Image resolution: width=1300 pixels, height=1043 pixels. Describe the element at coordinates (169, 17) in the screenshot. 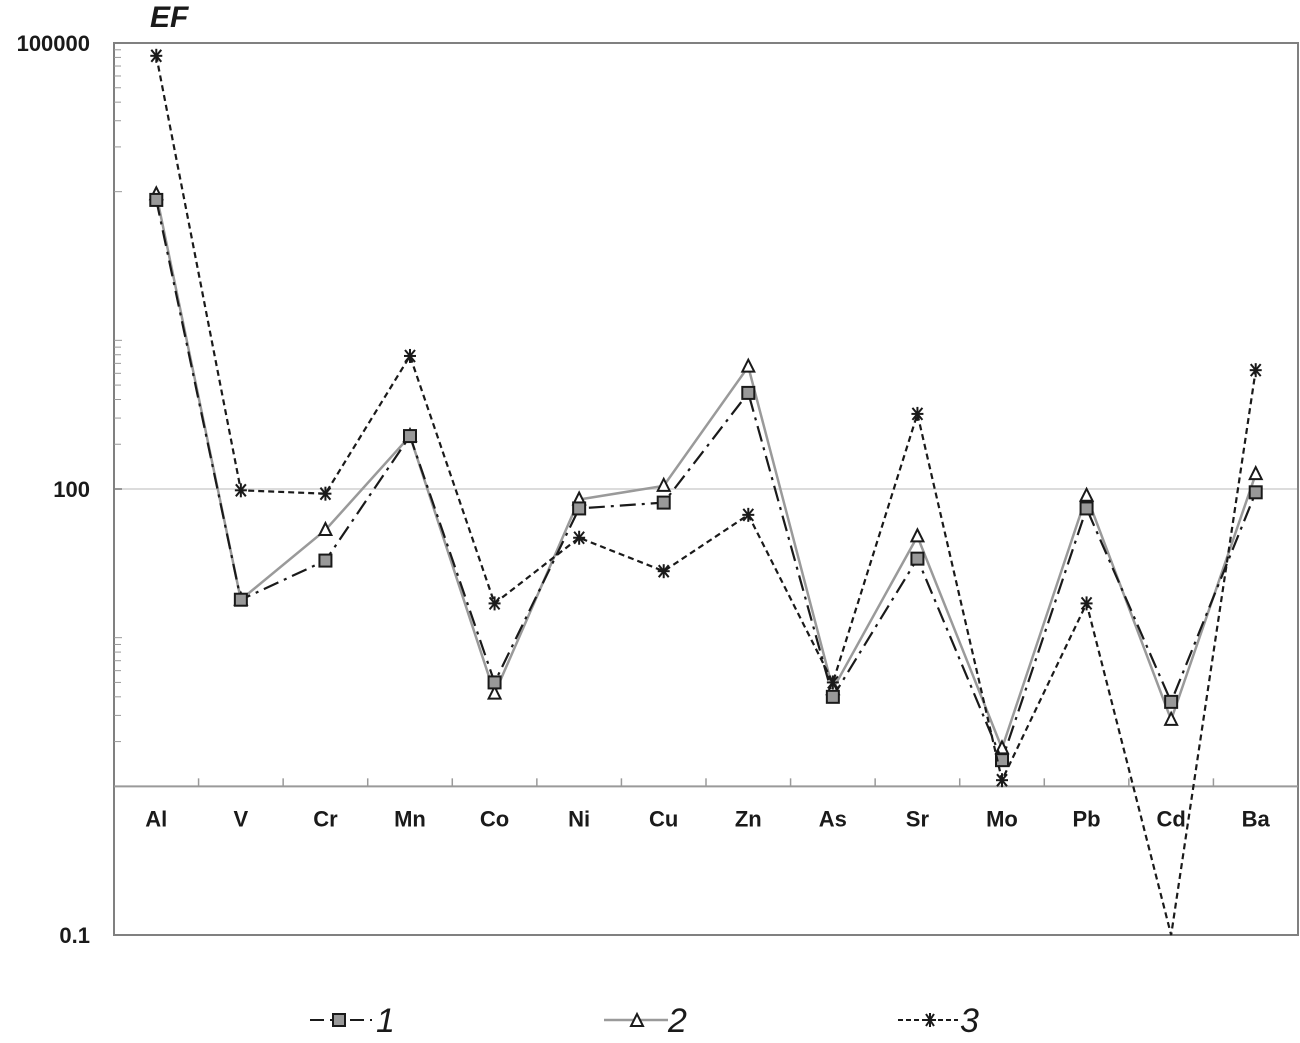

I see `chart-title: EF` at that location.